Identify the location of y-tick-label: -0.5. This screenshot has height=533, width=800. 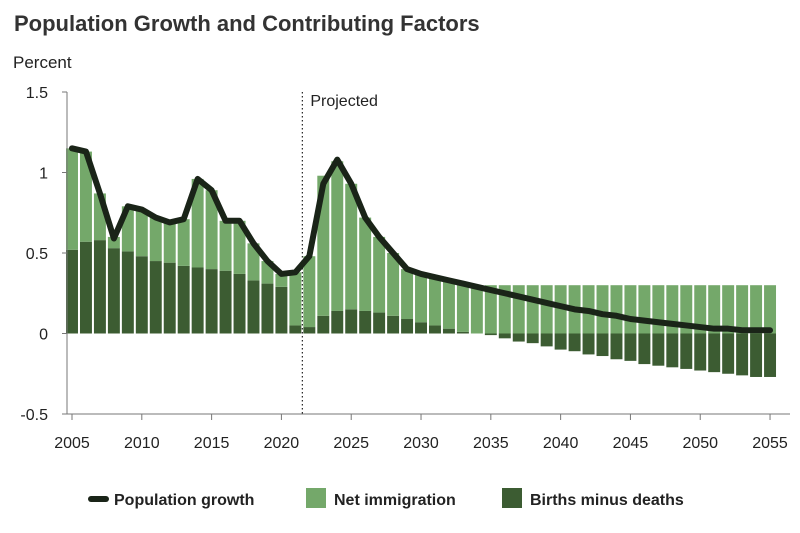
(34, 415).